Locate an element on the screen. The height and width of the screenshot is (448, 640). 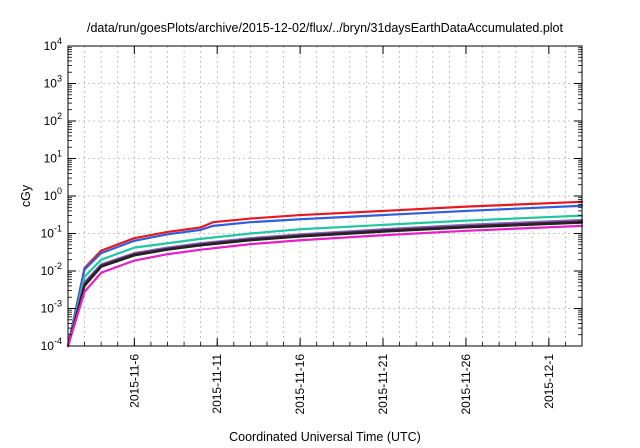
y-axis-label: cGy is located at coordinates (26, 195).